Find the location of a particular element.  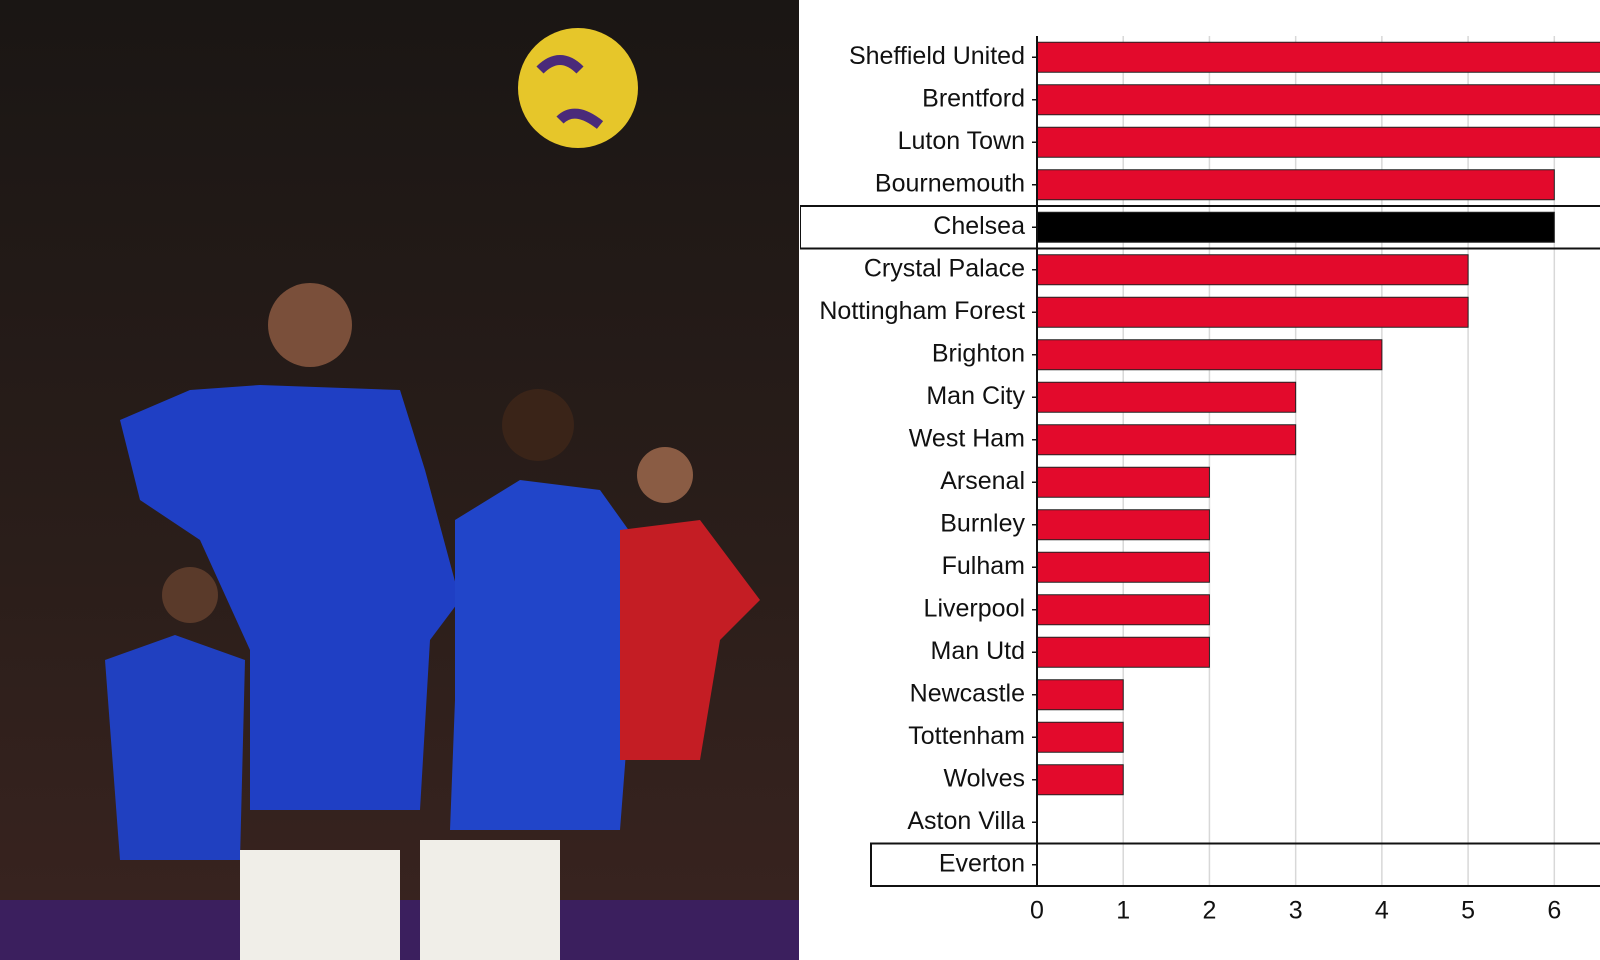

y-tick-label: Liverpool is located at coordinates (974, 608).